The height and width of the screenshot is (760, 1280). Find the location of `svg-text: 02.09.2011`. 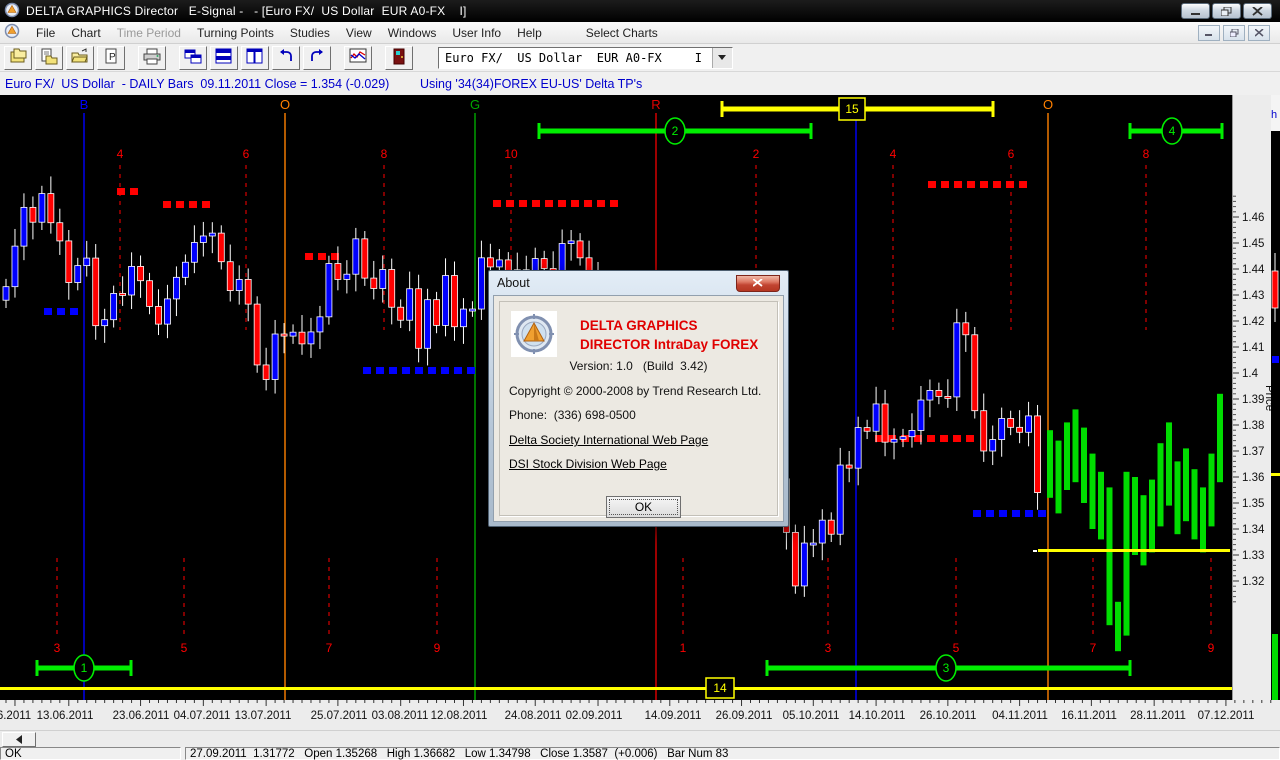

svg-text: 02.09.2011 is located at coordinates (594, 716).